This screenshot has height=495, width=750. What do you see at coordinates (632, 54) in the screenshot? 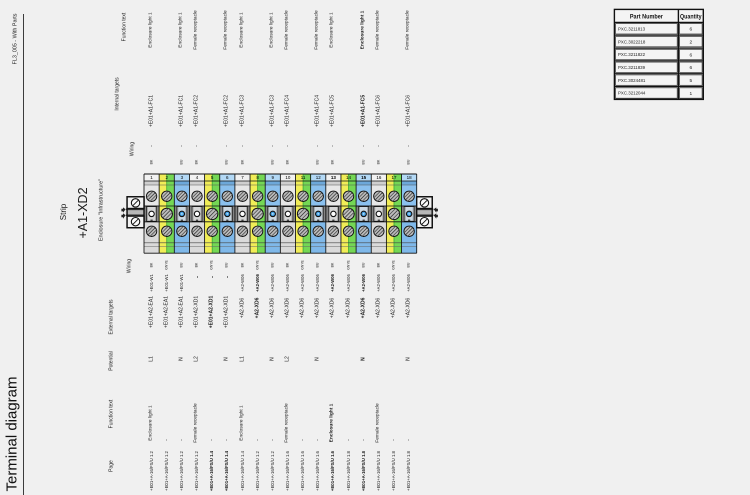
I see `svg-text: PXC.3211822` at bounding box center [632, 54].